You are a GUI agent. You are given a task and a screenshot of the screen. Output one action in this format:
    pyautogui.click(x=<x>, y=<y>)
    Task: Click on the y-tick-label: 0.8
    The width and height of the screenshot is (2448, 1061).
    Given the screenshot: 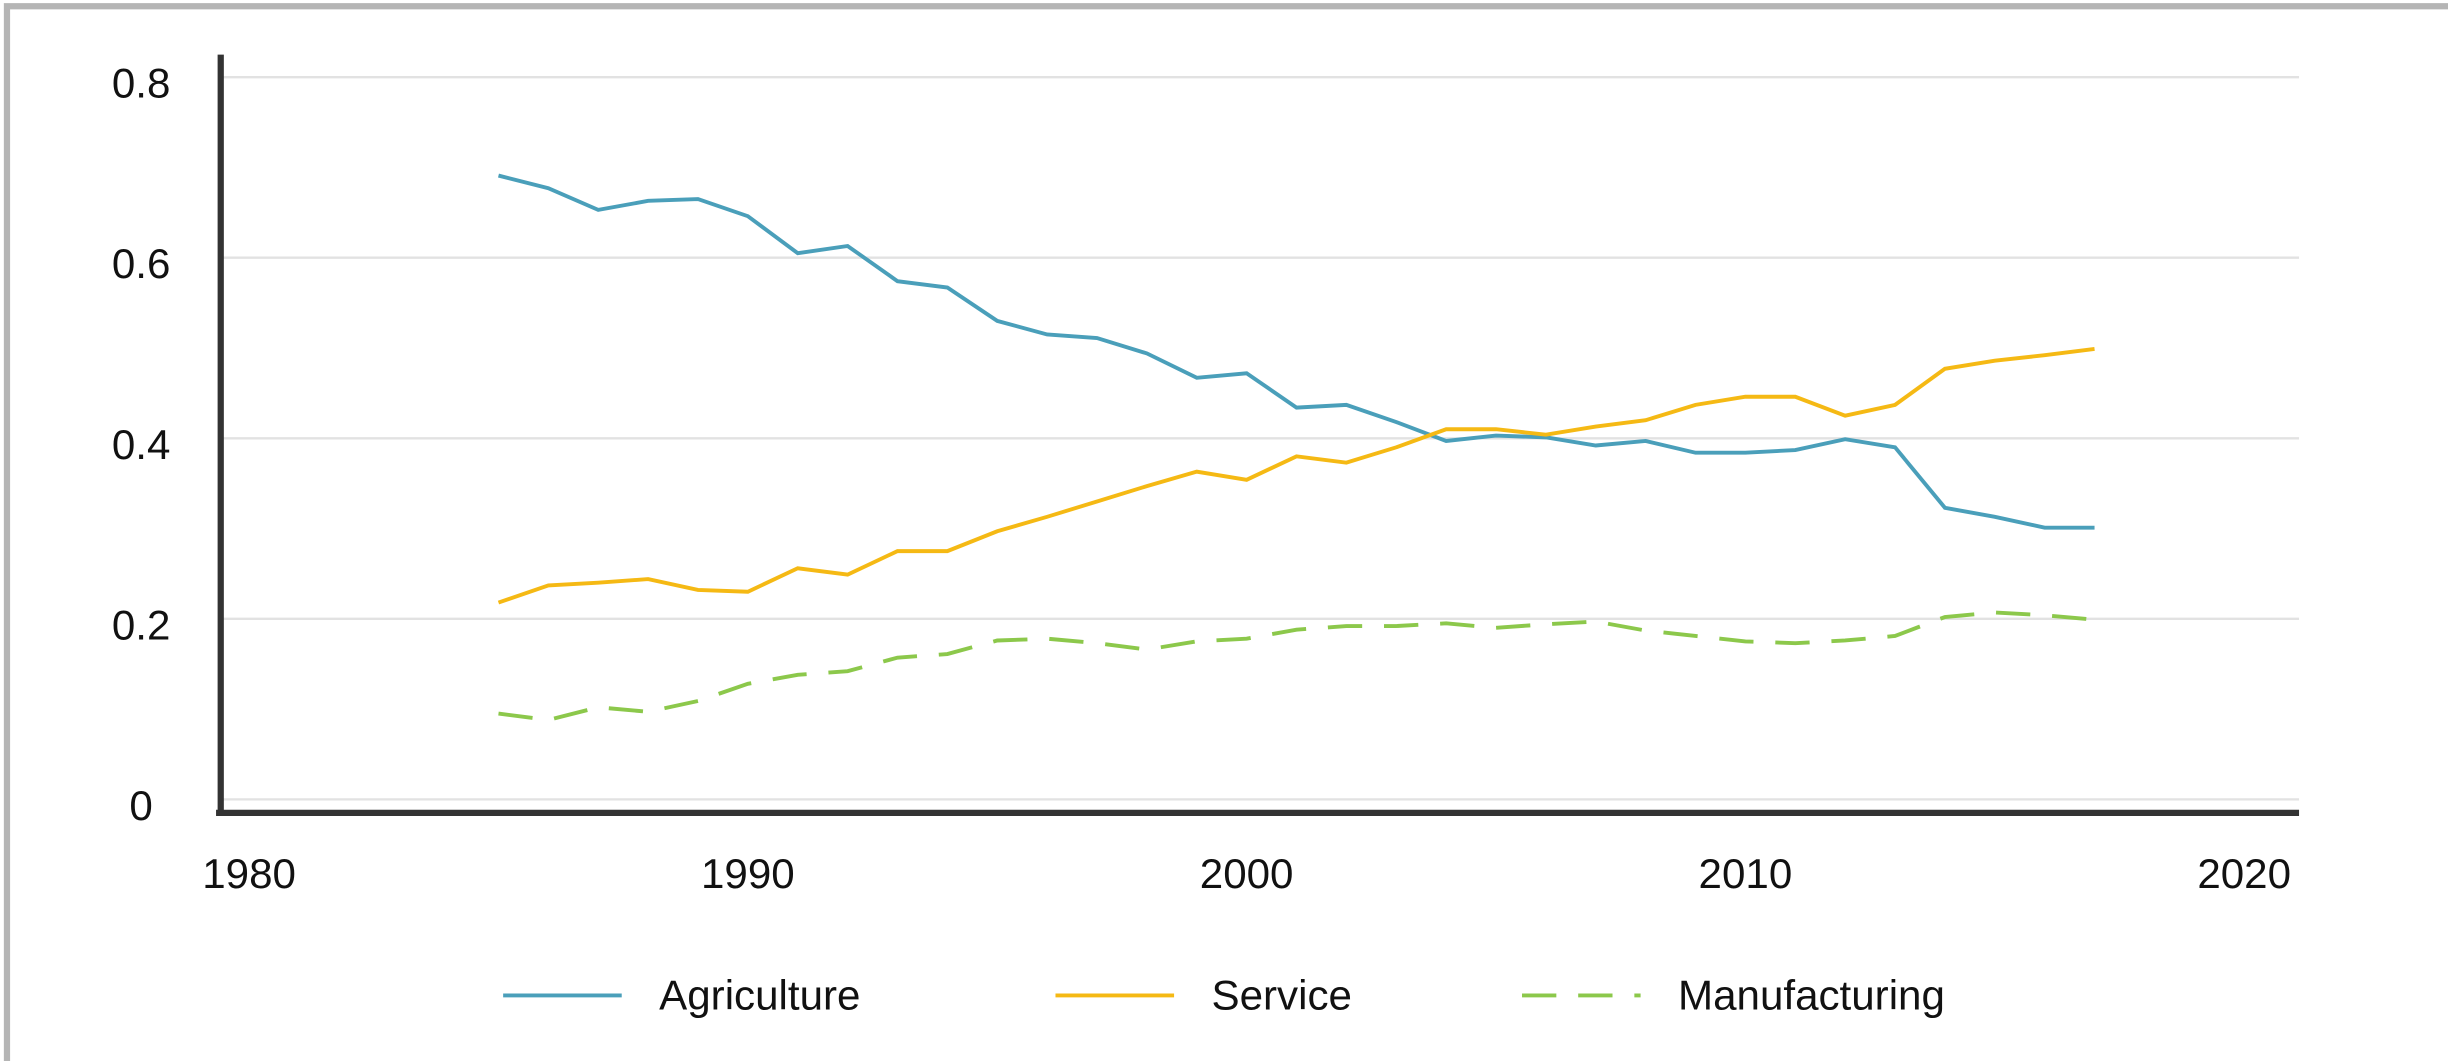 What is the action you would take?
    pyautogui.click(x=141, y=83)
    